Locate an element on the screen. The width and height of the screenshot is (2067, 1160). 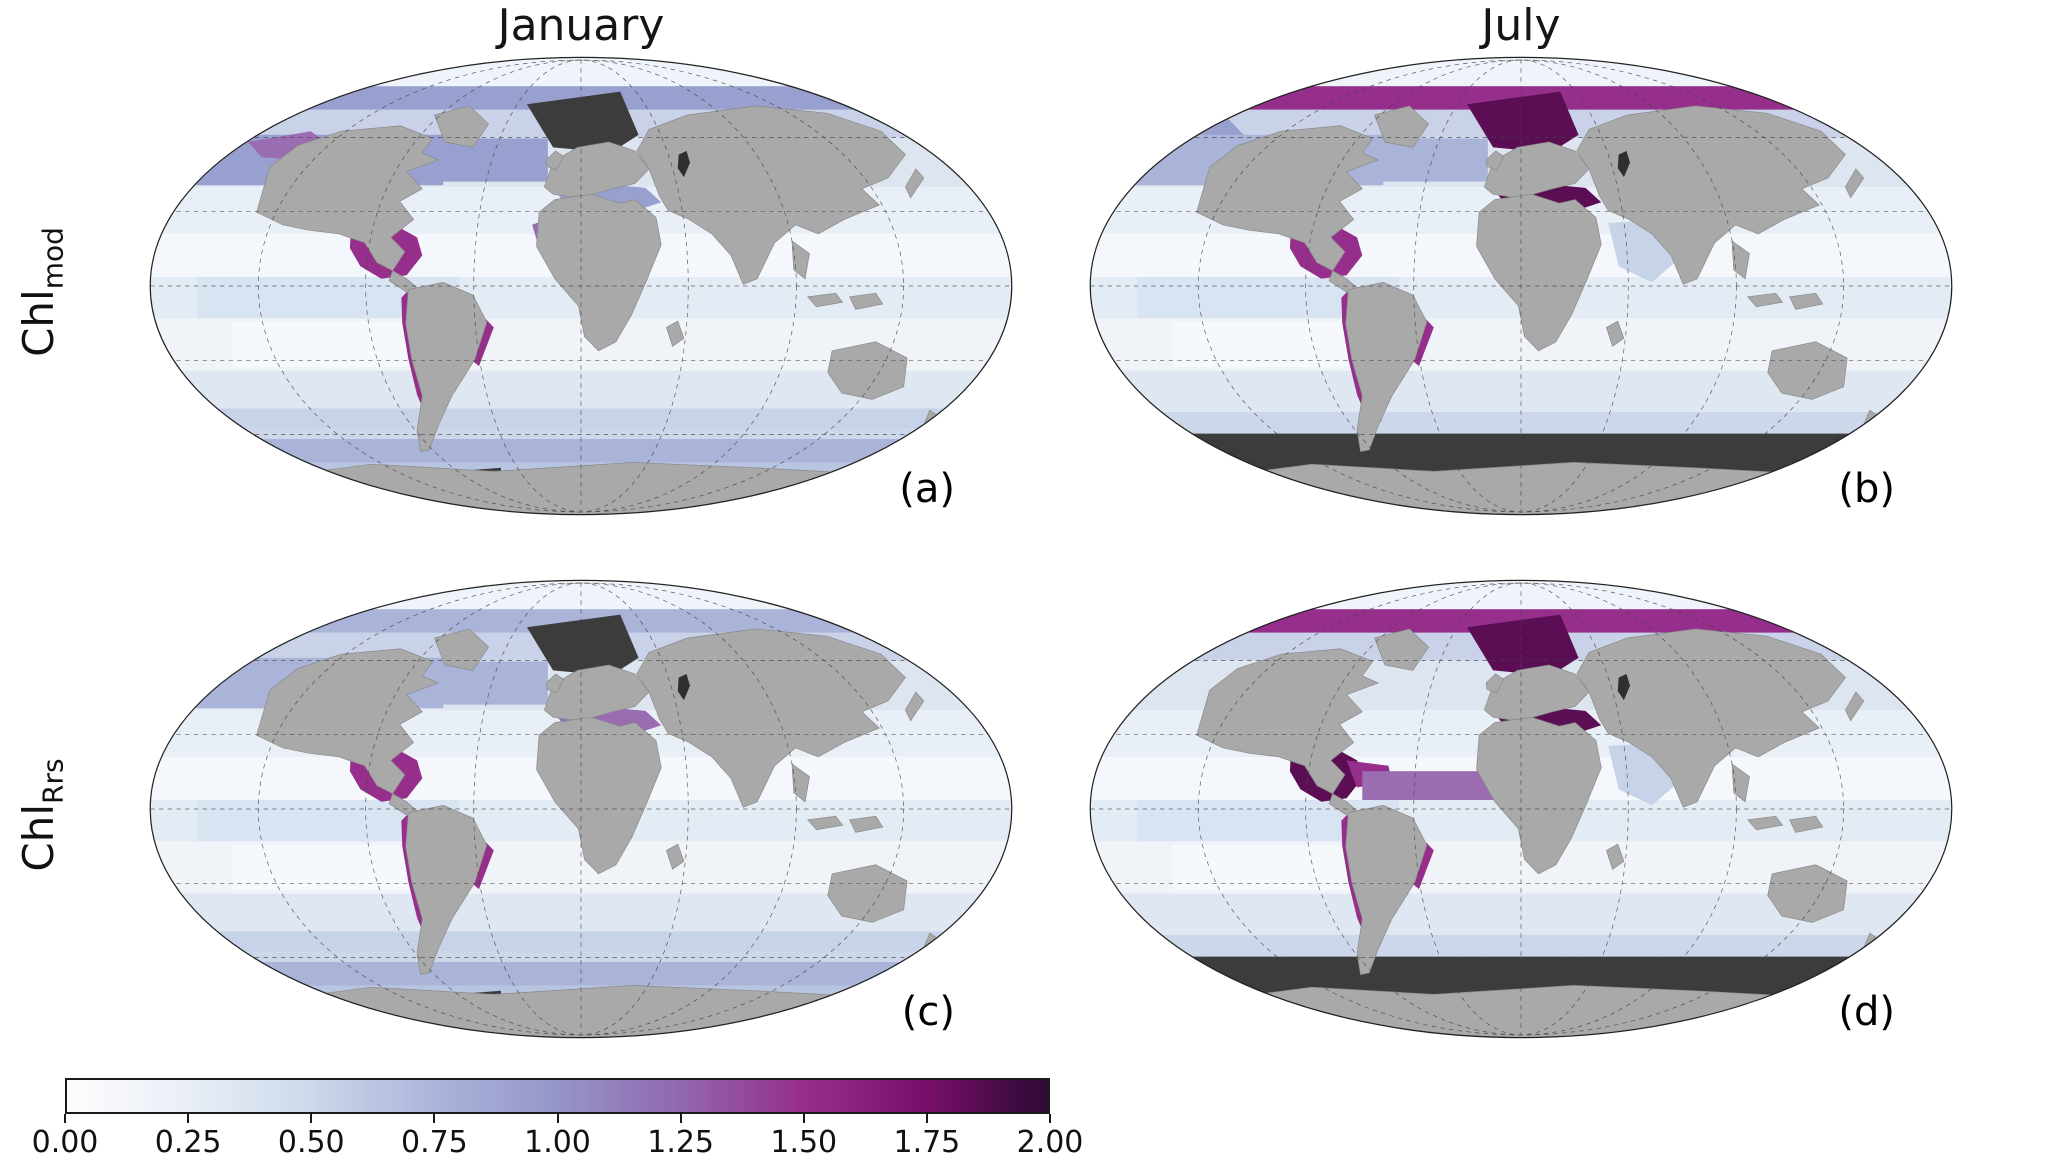
colorbar-tick-label: 1.25 is located at coordinates (681, 1142).